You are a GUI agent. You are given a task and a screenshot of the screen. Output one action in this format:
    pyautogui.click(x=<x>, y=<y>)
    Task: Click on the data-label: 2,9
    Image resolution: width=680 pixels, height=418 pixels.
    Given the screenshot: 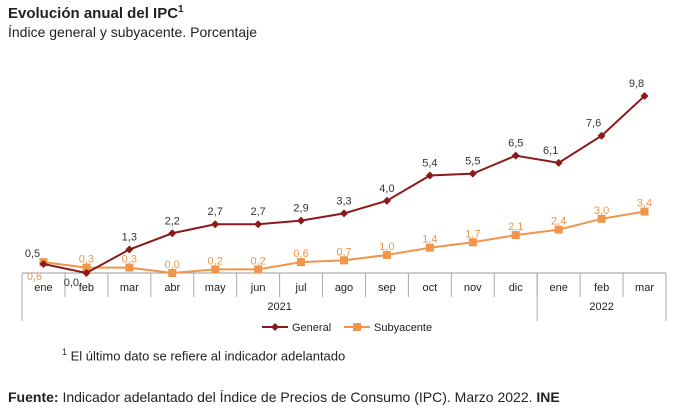 What is the action you would take?
    pyautogui.click(x=300, y=209)
    